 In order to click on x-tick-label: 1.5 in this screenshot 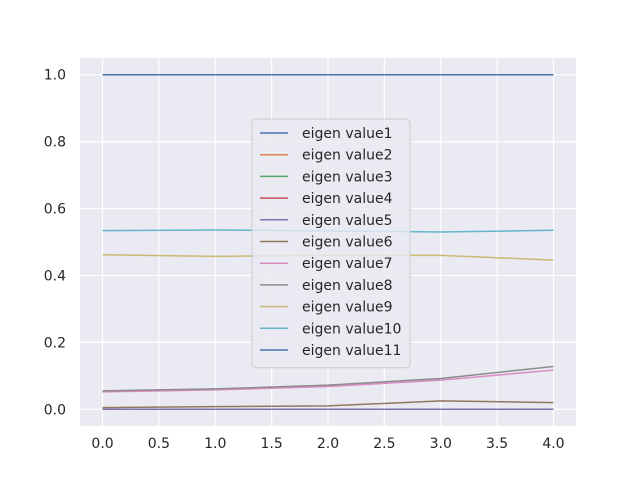, I will do `click(272, 444)`.